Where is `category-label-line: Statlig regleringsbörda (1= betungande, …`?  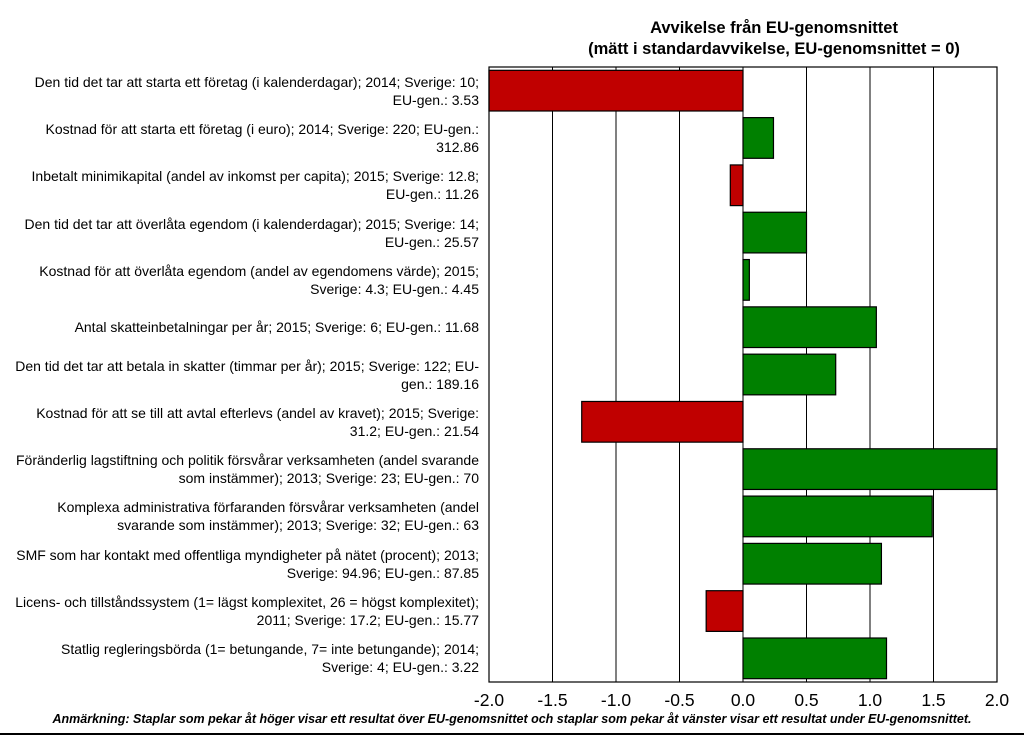
category-label-line: Statlig regleringsbörda (1= betungande, … is located at coordinates (270, 649).